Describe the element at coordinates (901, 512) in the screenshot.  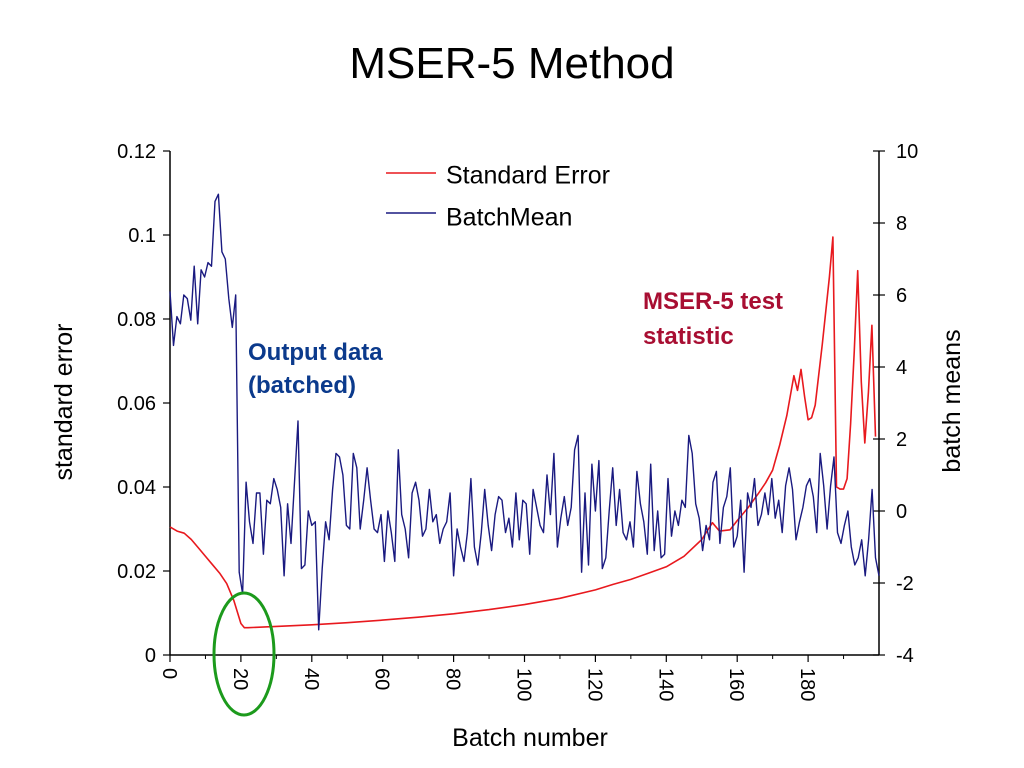
I see `right-y-tick-label: 0` at that location.